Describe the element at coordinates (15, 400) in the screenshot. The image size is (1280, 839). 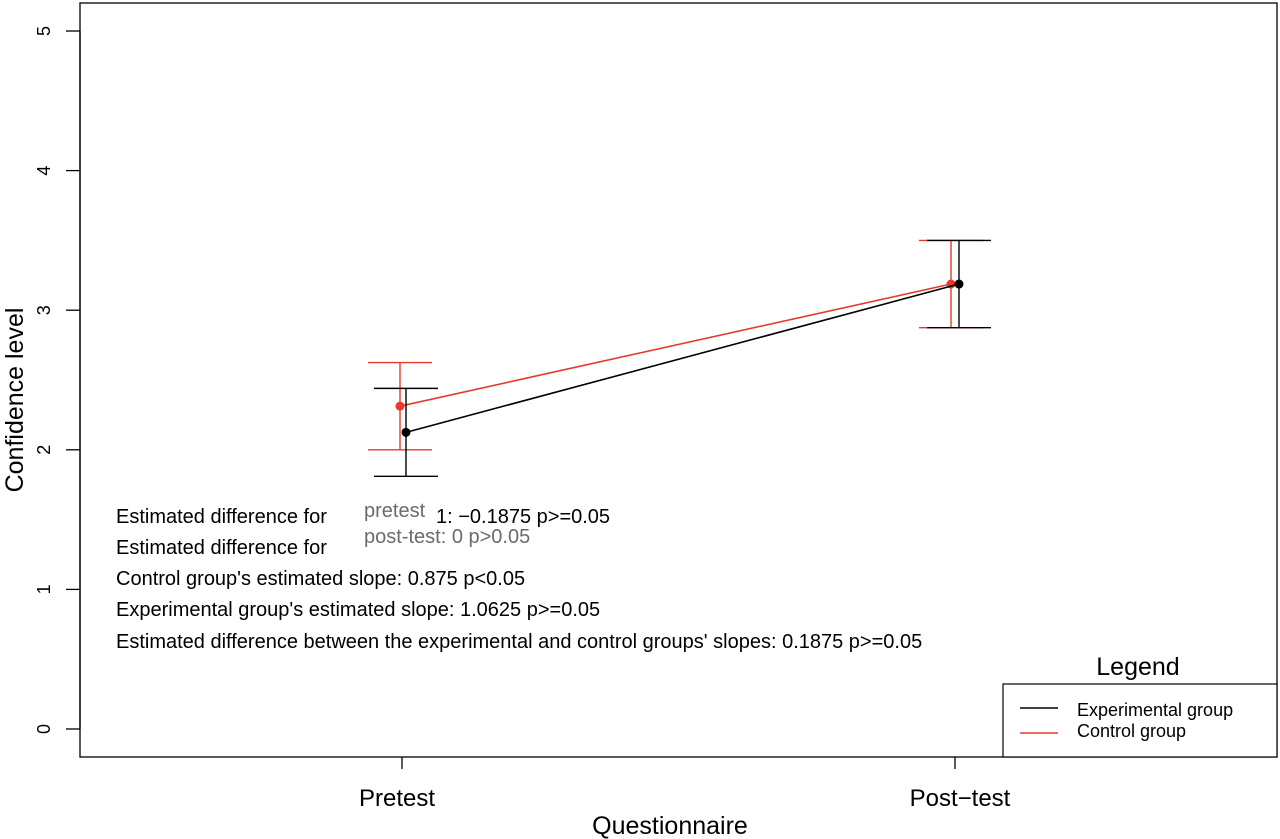
I see `y-axis-title: Confidence level` at that location.